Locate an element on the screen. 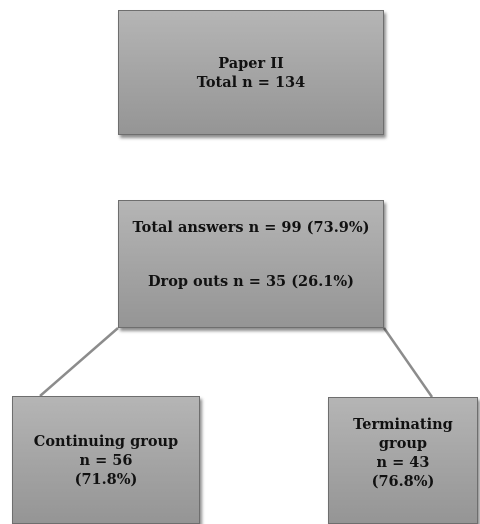 The image size is (480, 524). terminating-group-box: Terminating group n = 43 (76.8%) is located at coordinates (403, 460).